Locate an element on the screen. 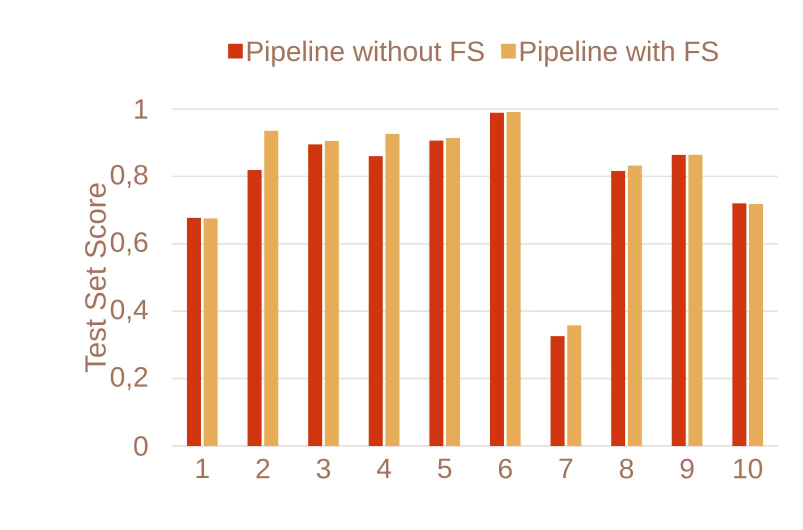 The width and height of the screenshot is (803, 530). x-tick-label: 5 is located at coordinates (445, 468).